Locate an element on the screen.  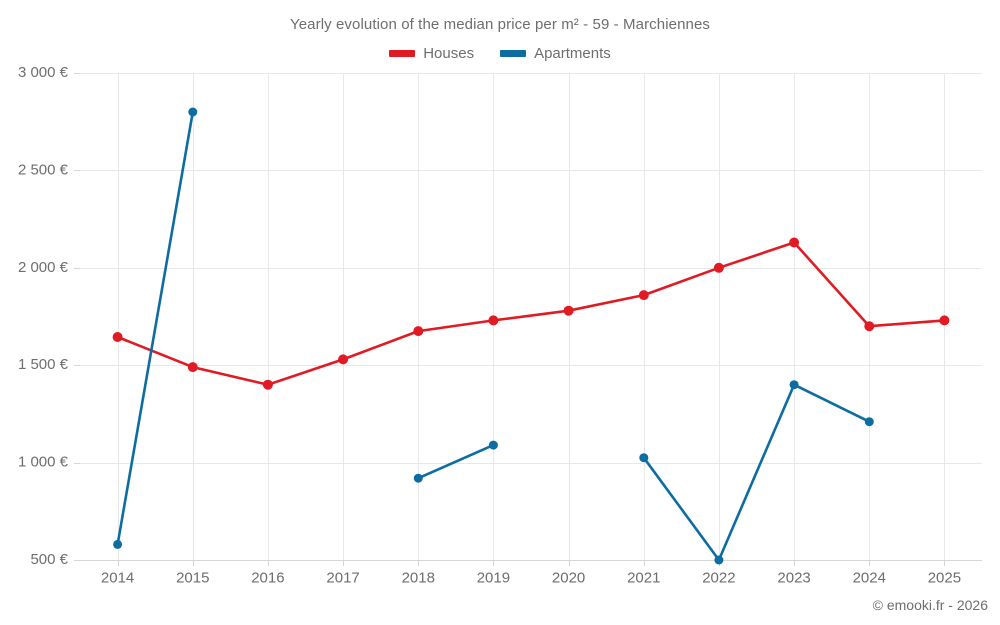
x-axis-tick-label: 2020 is located at coordinates (568, 577).